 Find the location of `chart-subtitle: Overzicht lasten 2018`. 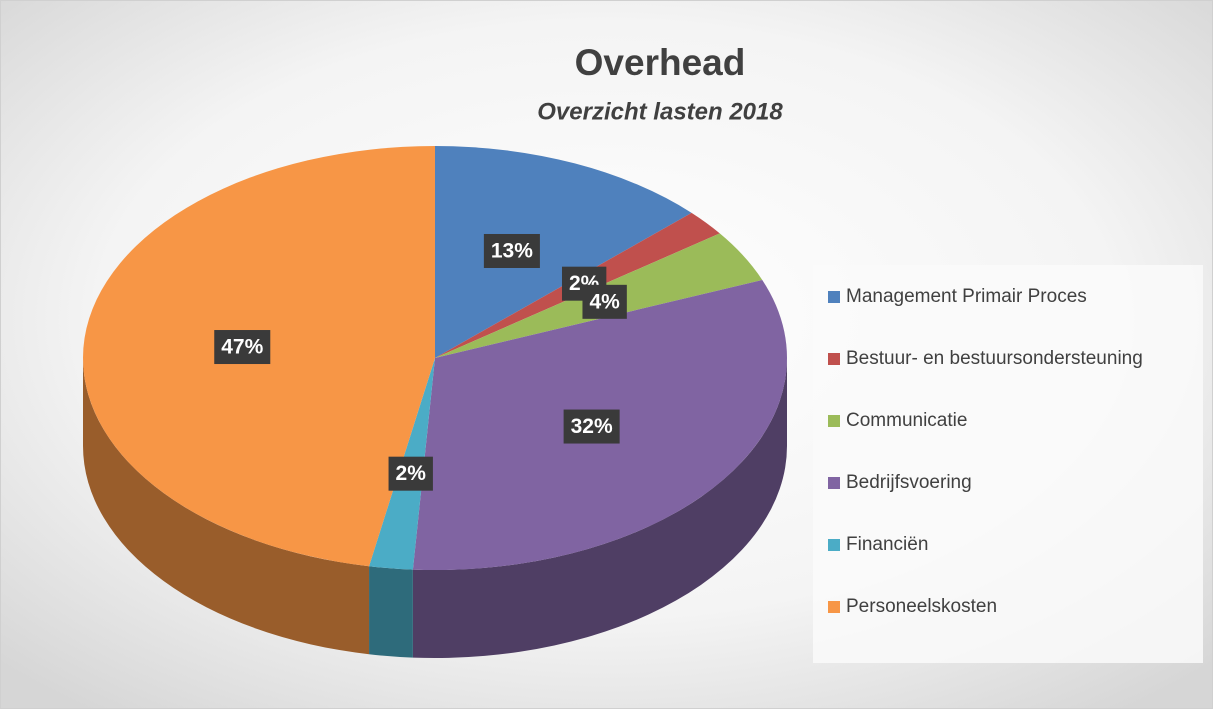

chart-subtitle: Overzicht lasten 2018 is located at coordinates (660, 111).